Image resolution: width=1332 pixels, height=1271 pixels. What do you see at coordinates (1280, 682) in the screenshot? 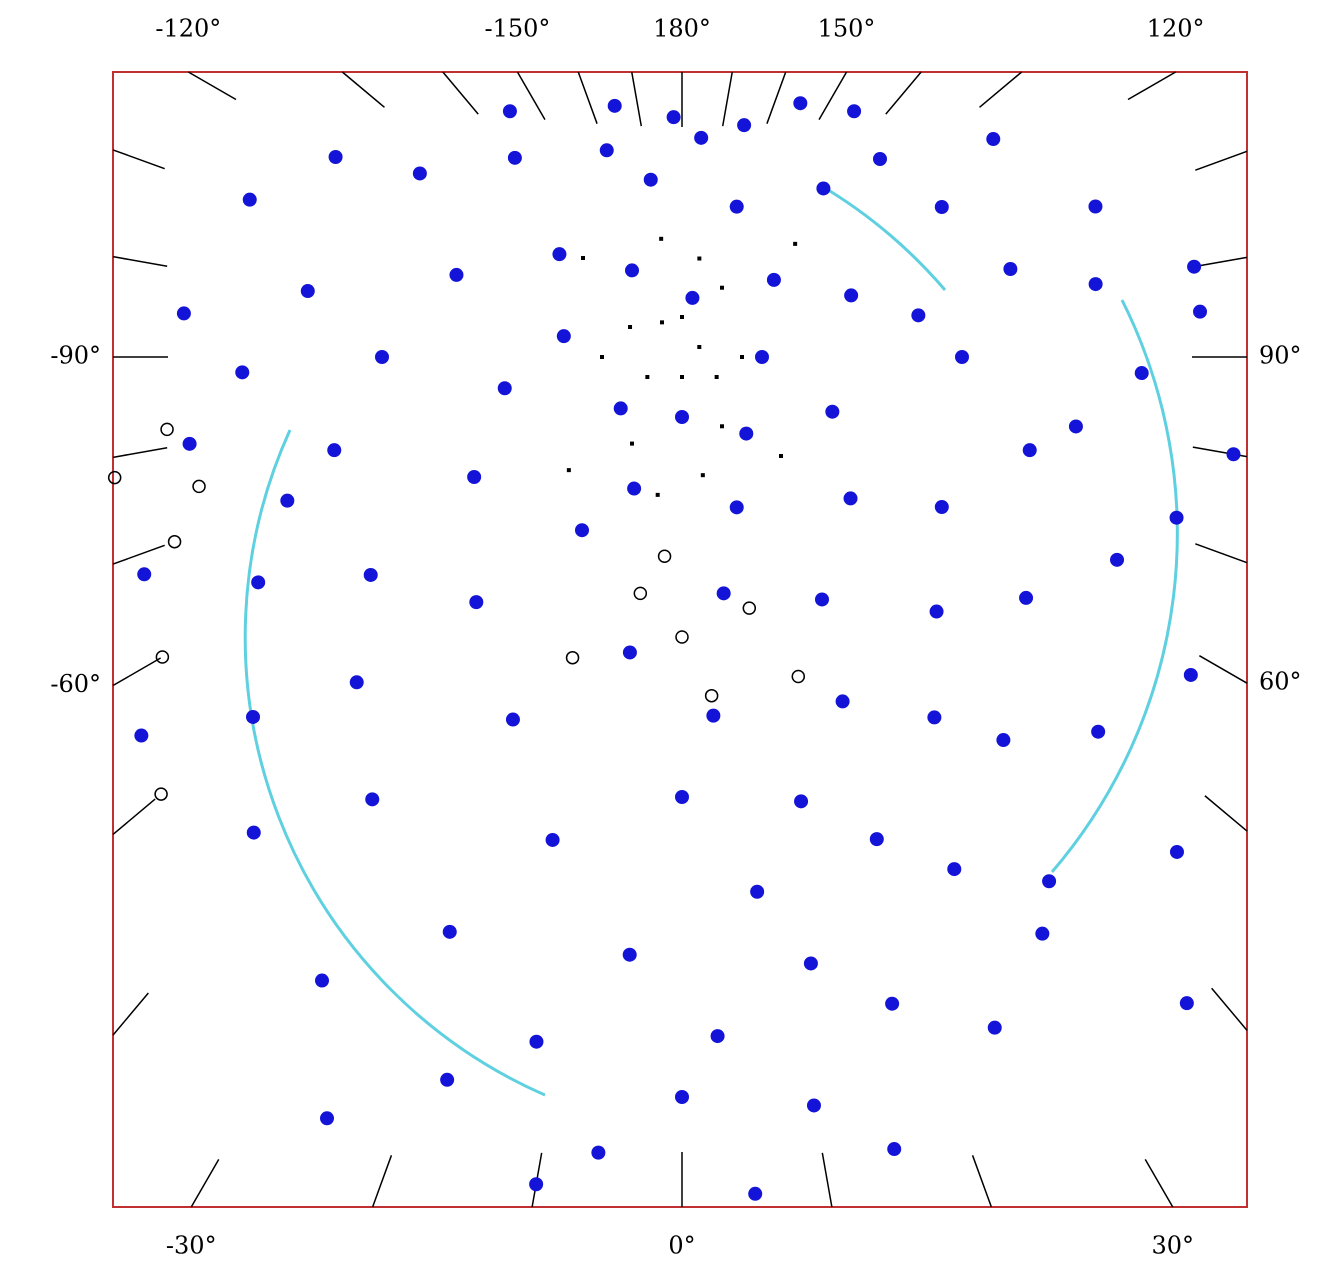
I see `tick-label: 60°` at bounding box center [1280, 682].